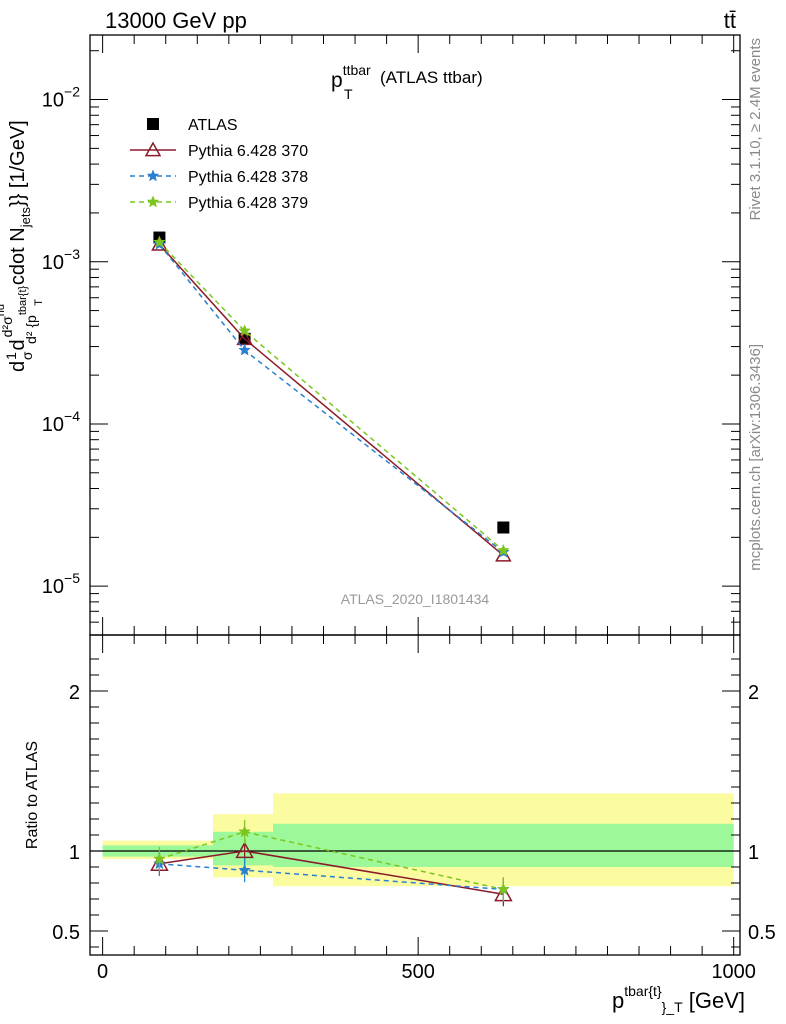  I want to click on ratio-series-line, so click(331, 861).